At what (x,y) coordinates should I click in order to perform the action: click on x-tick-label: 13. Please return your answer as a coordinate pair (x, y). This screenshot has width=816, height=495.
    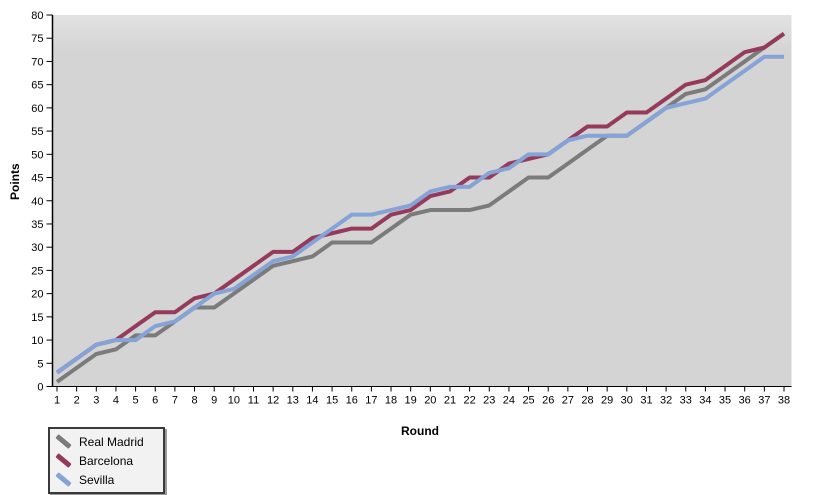
    Looking at the image, I should click on (293, 401).